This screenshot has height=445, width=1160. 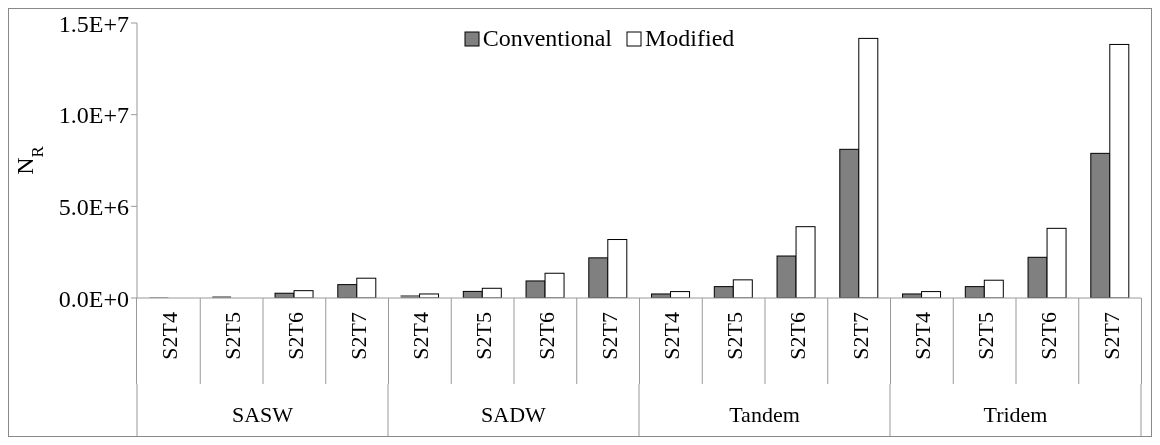 What do you see at coordinates (93, 23) in the screenshot?
I see `y-tick-label: 1.5E+7` at bounding box center [93, 23].